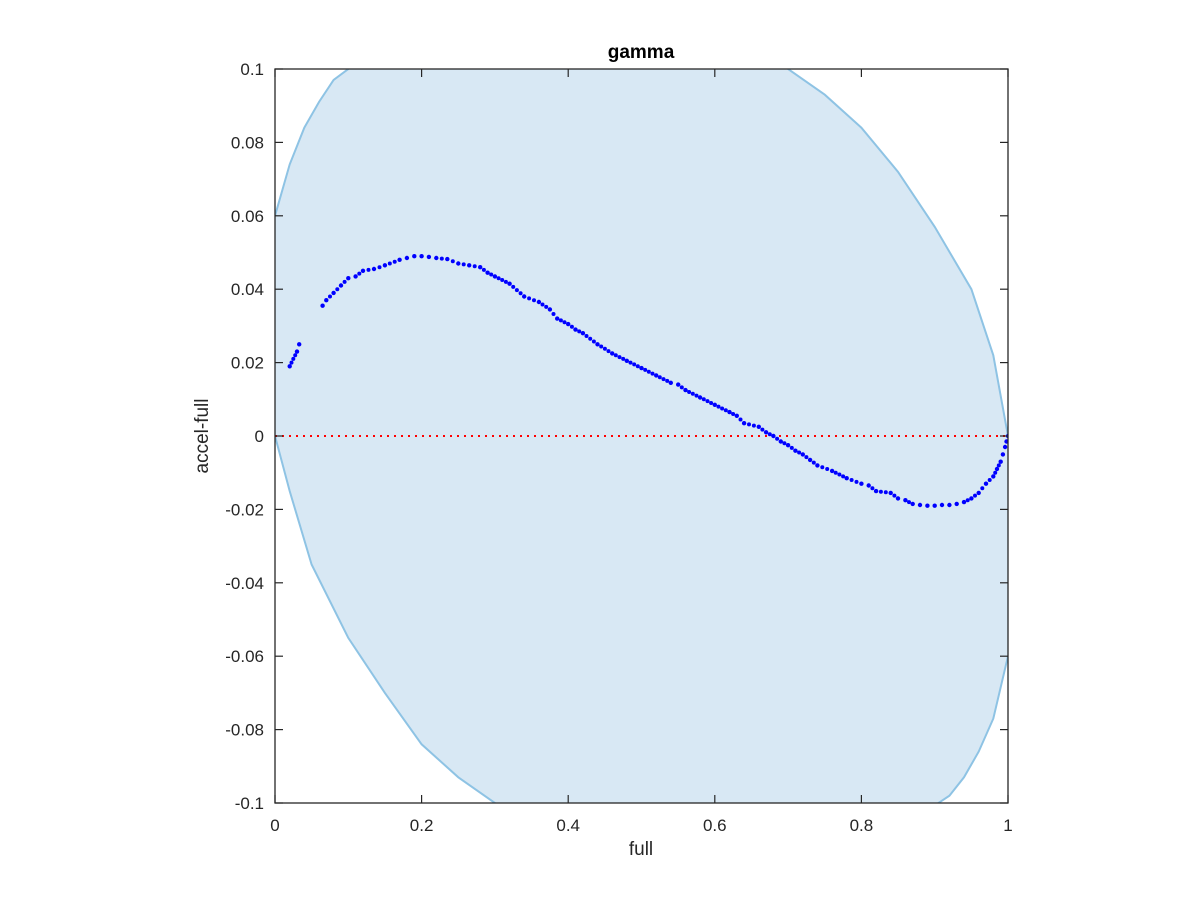  What do you see at coordinates (244, 656) in the screenshot?
I see `y-tick-label: -0.06` at bounding box center [244, 656].